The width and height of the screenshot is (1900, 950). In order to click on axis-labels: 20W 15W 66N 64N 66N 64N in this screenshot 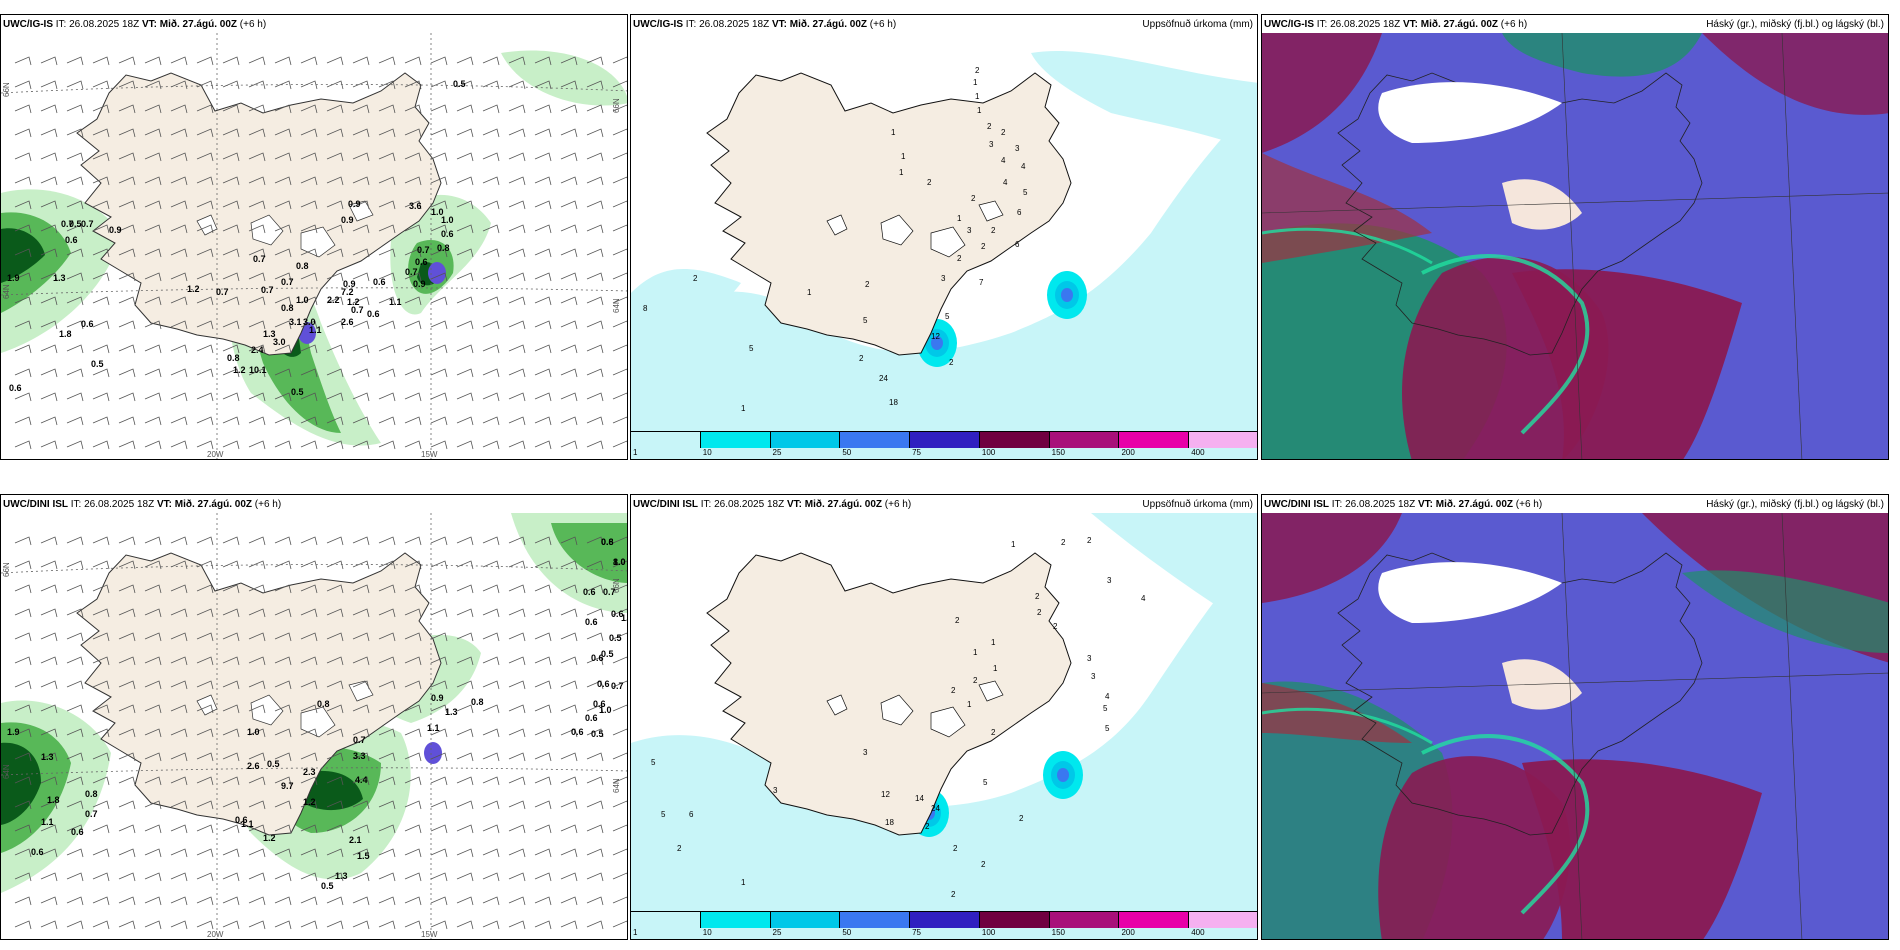, I will do `click(311, 270)`.